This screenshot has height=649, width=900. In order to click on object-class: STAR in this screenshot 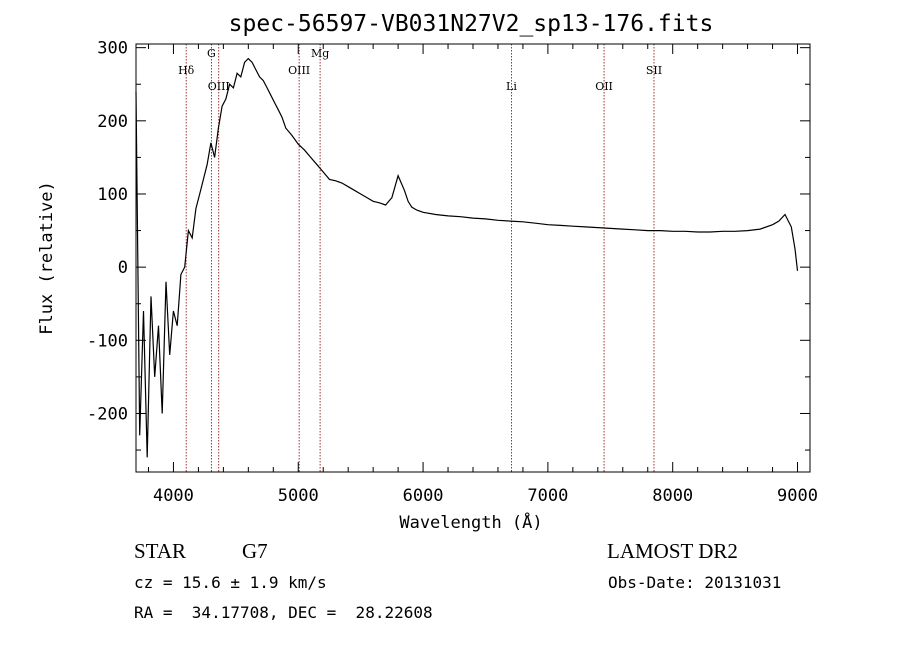, I will do `click(160, 551)`.